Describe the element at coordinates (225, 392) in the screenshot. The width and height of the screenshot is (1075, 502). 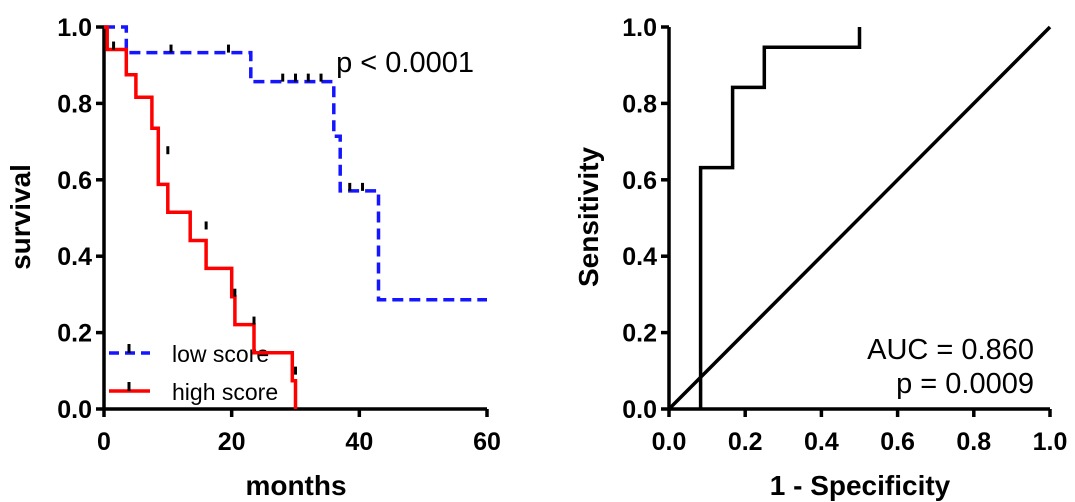
I see `legend-label-high-score: high score` at that location.